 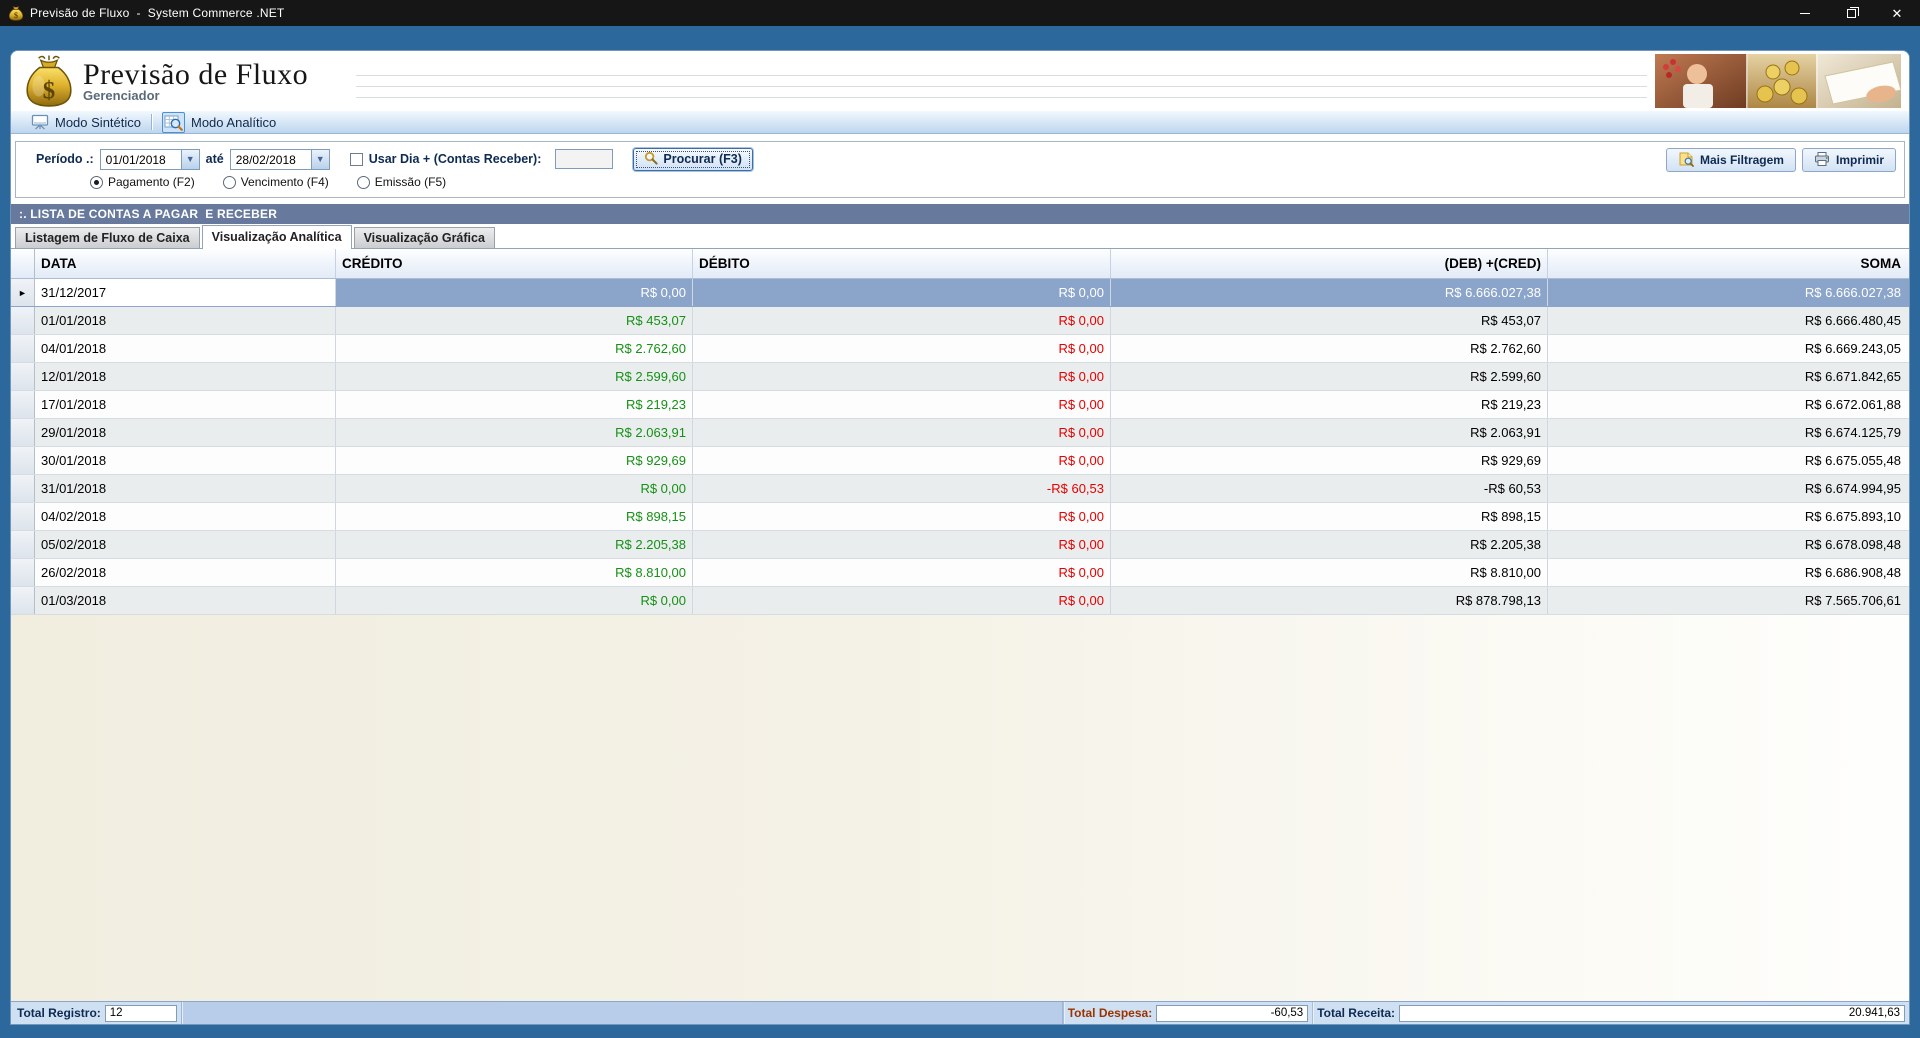 I want to click on cell-credito: R$ 2.205,38, so click(x=514, y=544).